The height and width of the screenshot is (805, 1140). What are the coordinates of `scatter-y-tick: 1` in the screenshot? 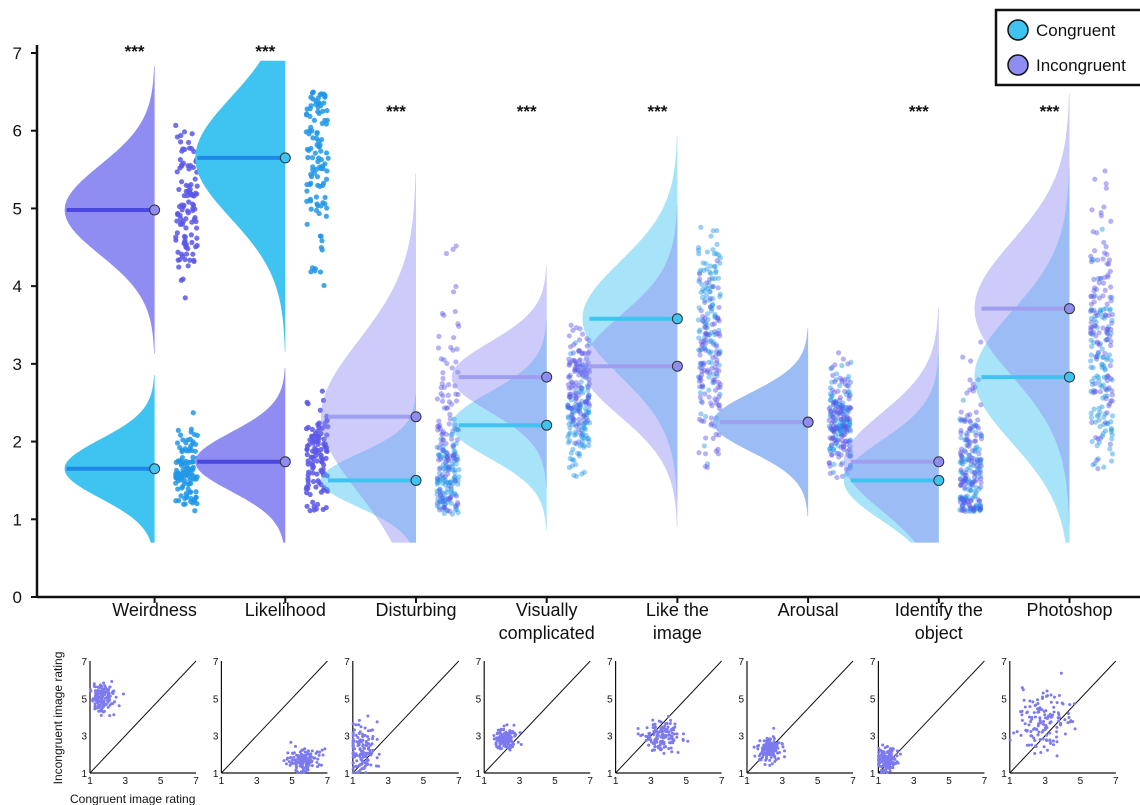 It's located at (84, 774).